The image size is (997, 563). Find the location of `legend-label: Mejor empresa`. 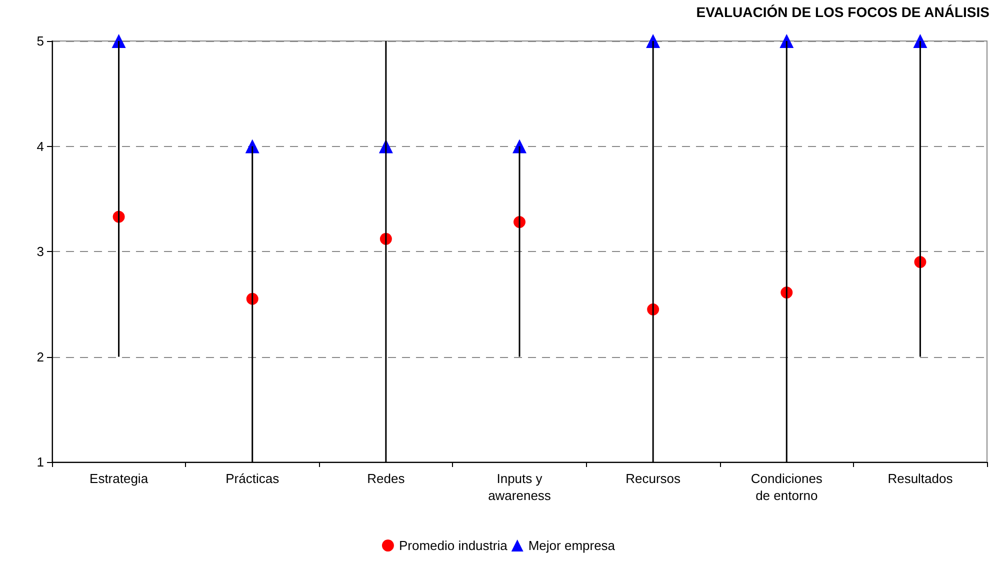

legend-label: Mejor empresa is located at coordinates (572, 545).